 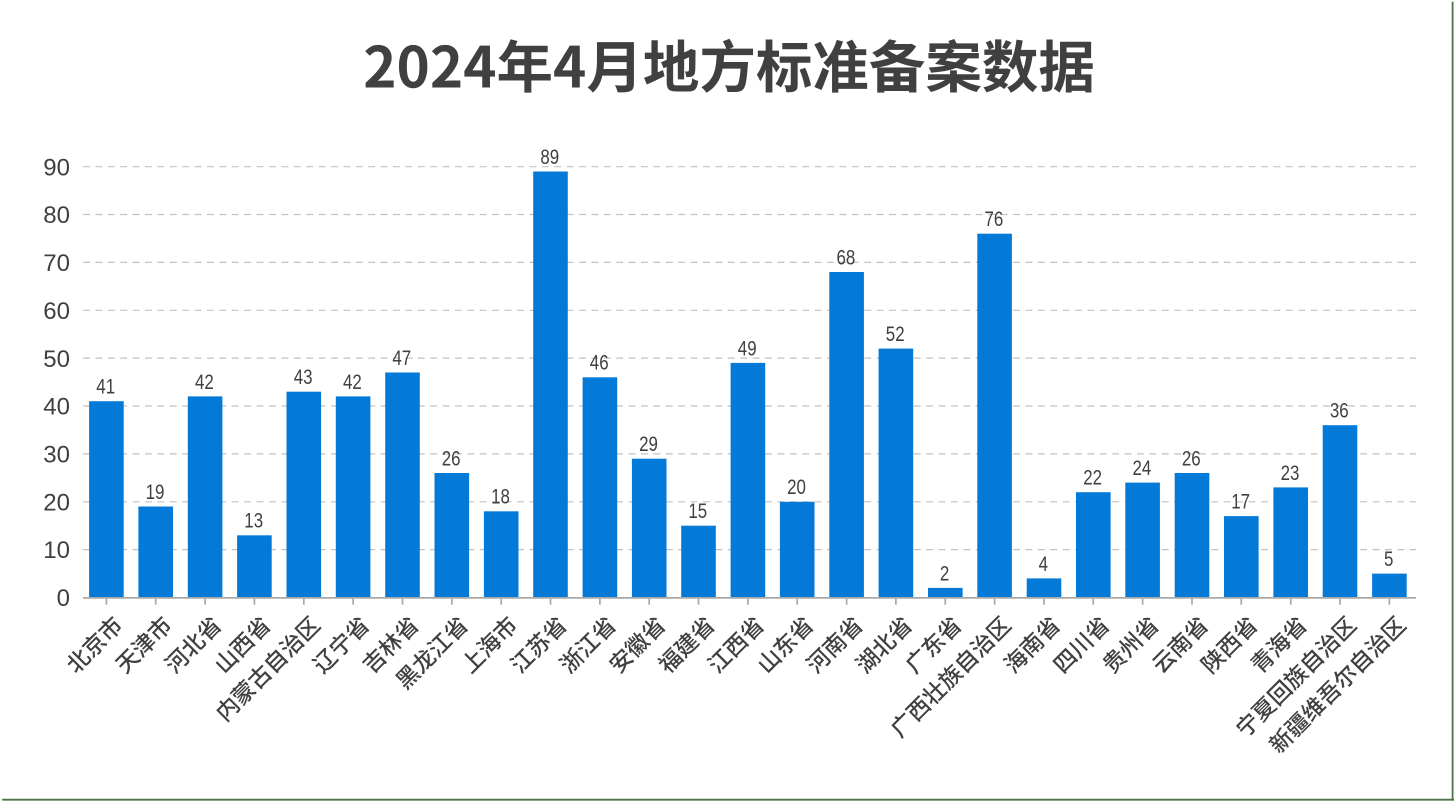 I want to click on svg-text: 19, so click(x=155, y=492).